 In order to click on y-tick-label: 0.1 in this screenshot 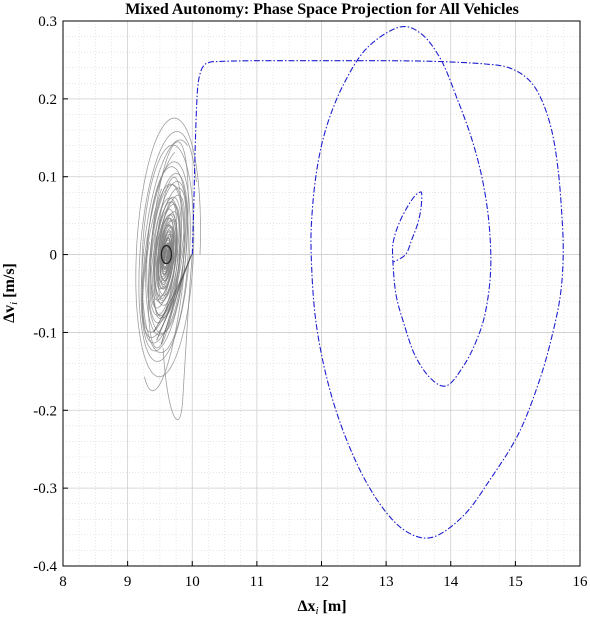, I will do `click(47, 178)`.